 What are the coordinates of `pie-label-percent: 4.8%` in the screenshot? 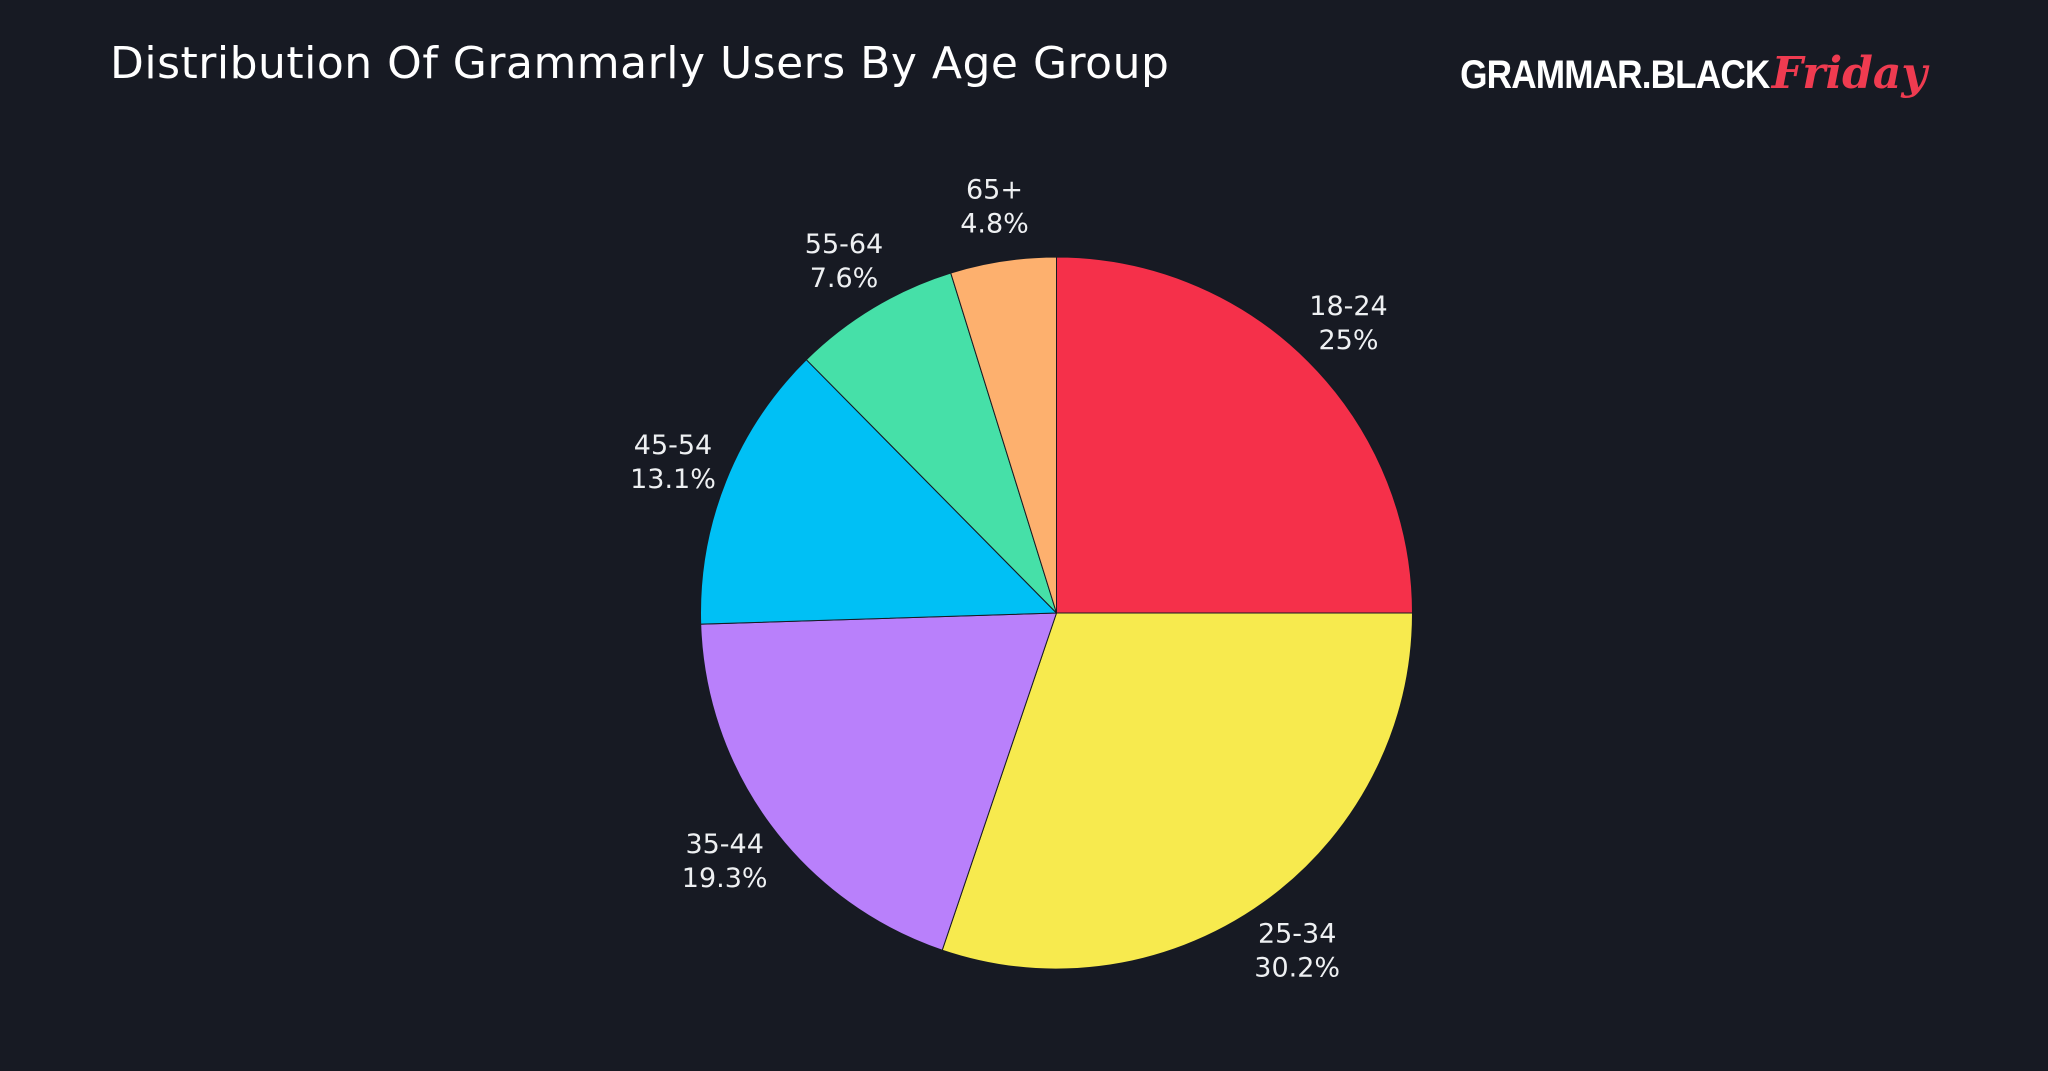 It's located at (994, 224).